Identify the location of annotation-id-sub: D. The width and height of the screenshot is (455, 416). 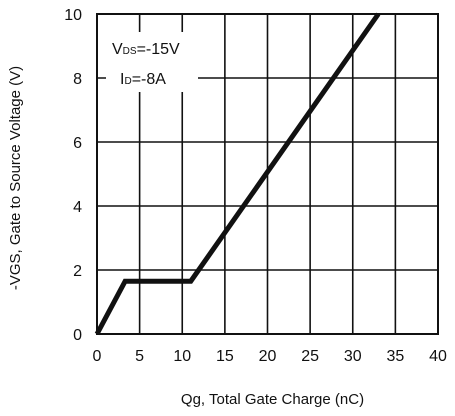
(127, 81).